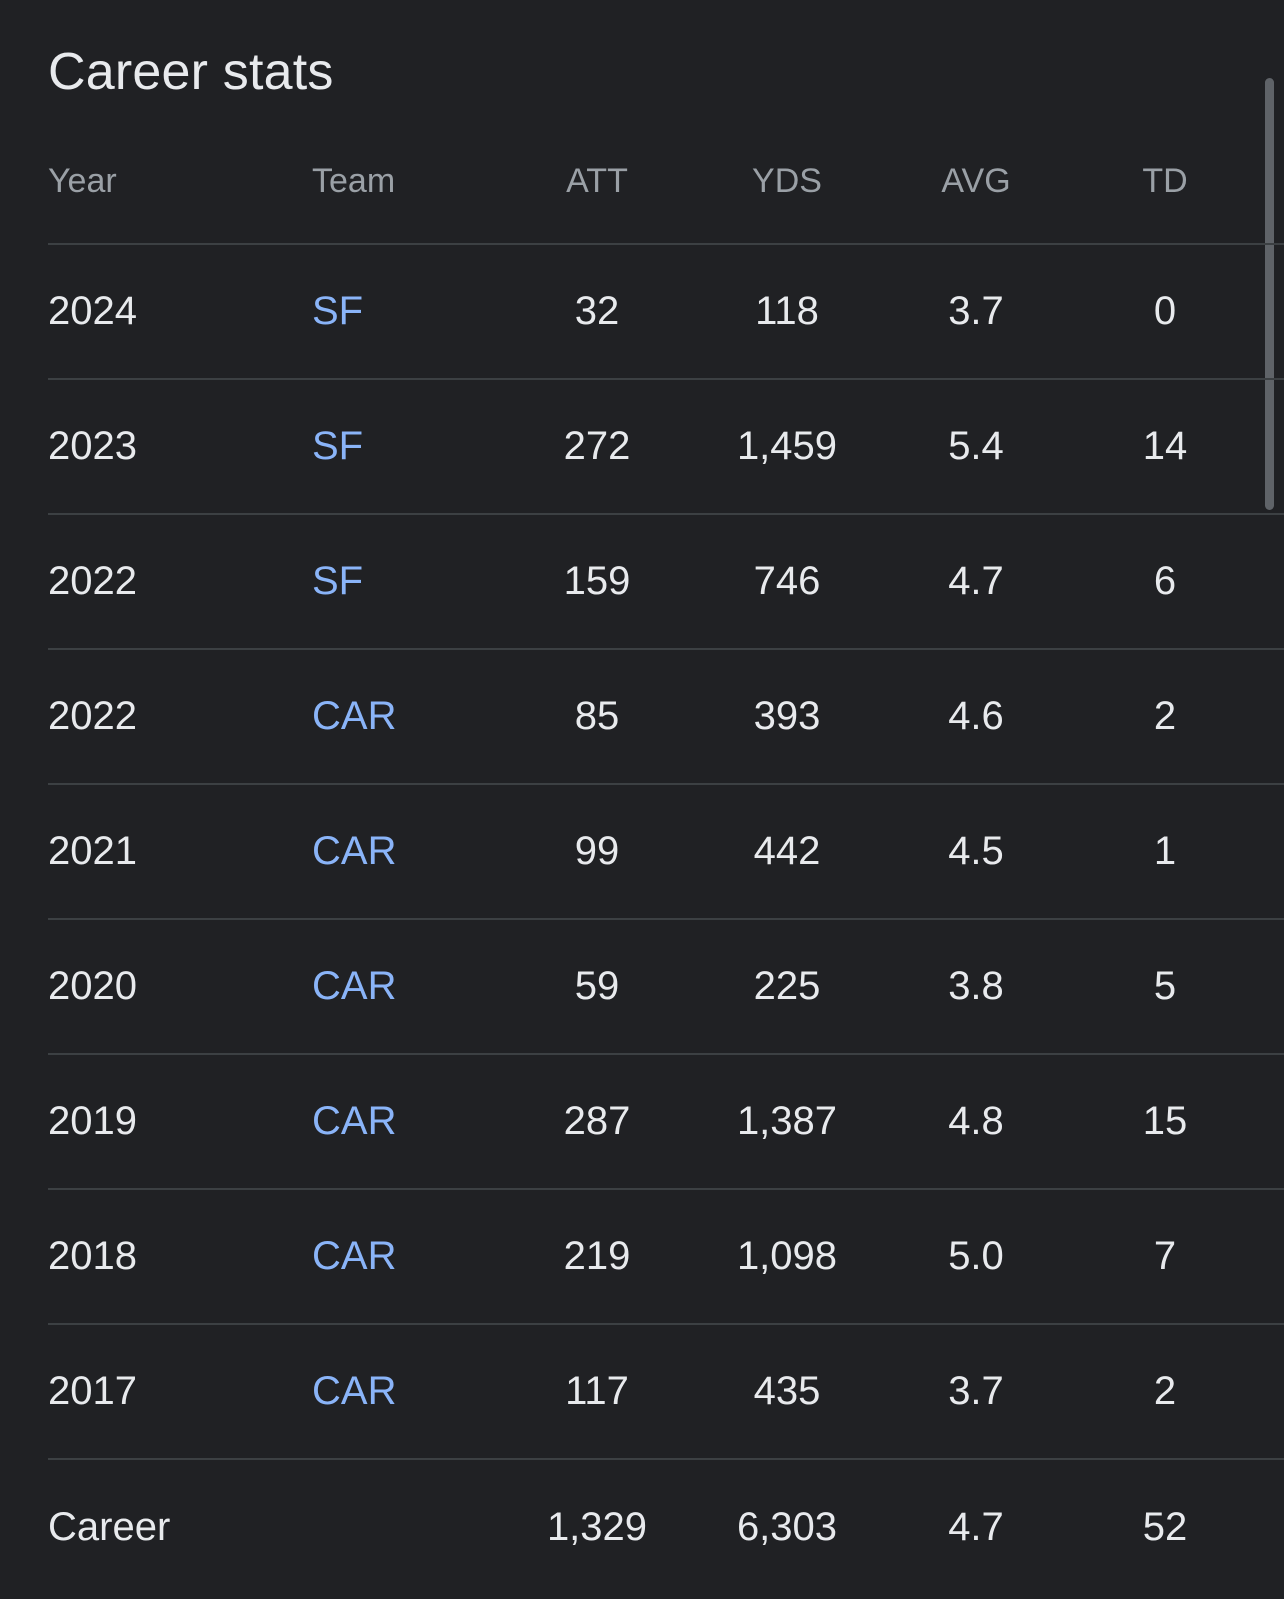  What do you see at coordinates (1165, 311) in the screenshot?
I see `cell-td: 0` at bounding box center [1165, 311].